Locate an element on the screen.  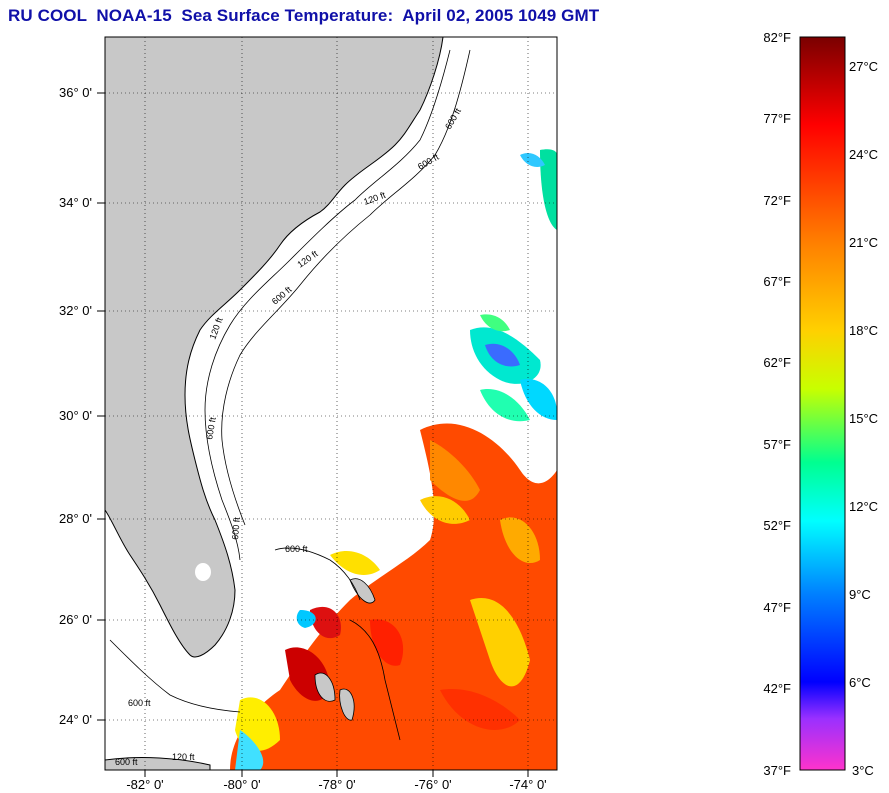
fahrenheit-label: 72°F is located at coordinates (777, 200).